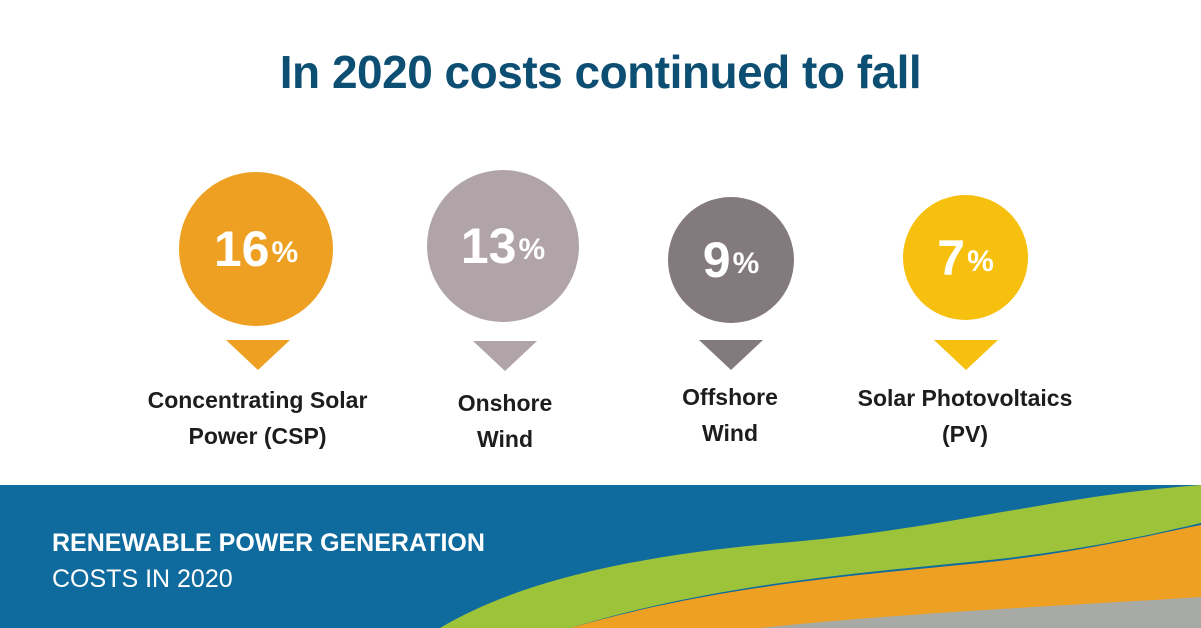  I want to click on offshore-wind-percentage-circle: 9 %, so click(731, 260).